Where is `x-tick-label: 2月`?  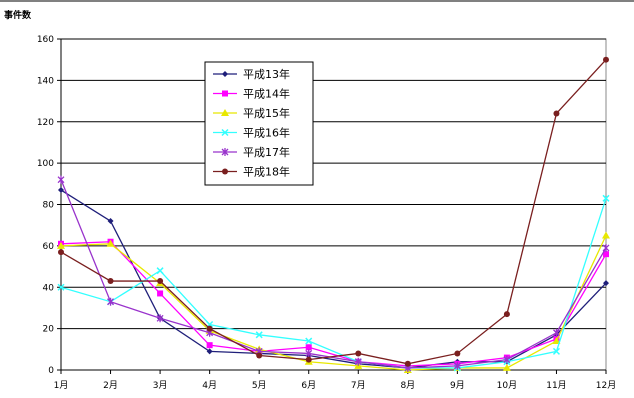
x-tick-label: 2月 is located at coordinates (110, 385).